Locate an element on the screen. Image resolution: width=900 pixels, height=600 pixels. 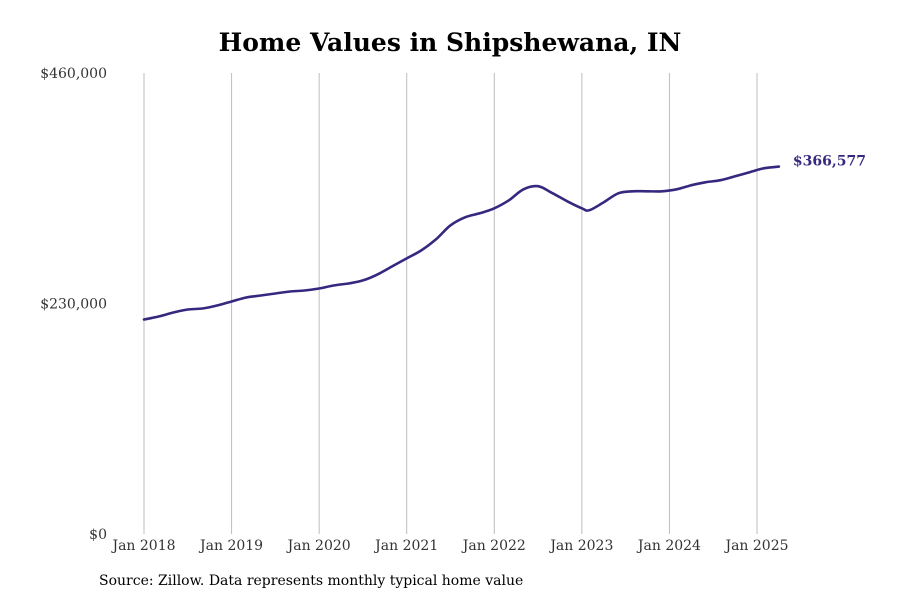
y-tick-label: $460,000 is located at coordinates (73, 74).